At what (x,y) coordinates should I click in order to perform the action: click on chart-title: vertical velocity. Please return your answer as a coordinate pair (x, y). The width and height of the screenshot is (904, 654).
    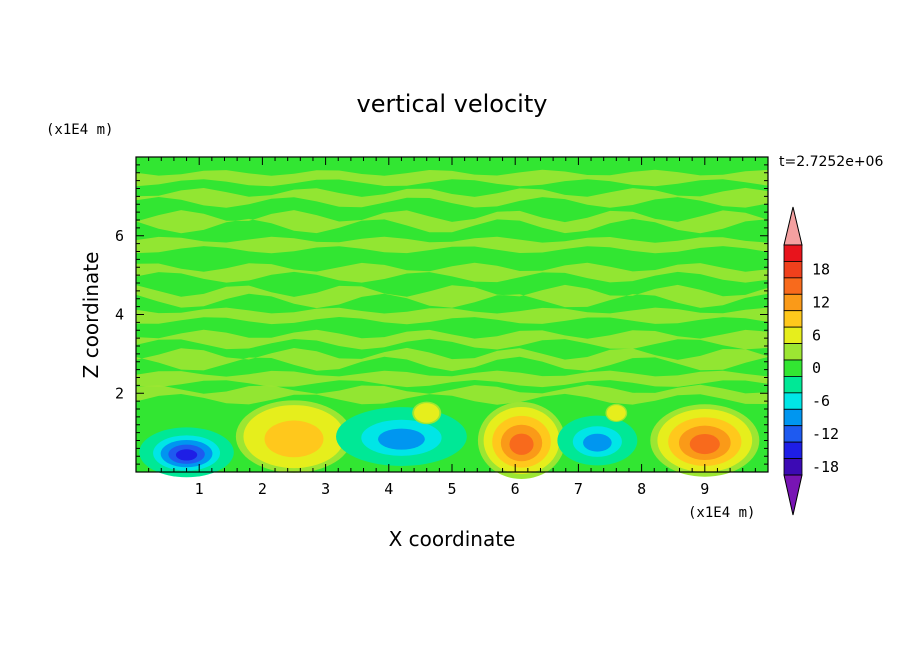
    Looking at the image, I should click on (452, 104).